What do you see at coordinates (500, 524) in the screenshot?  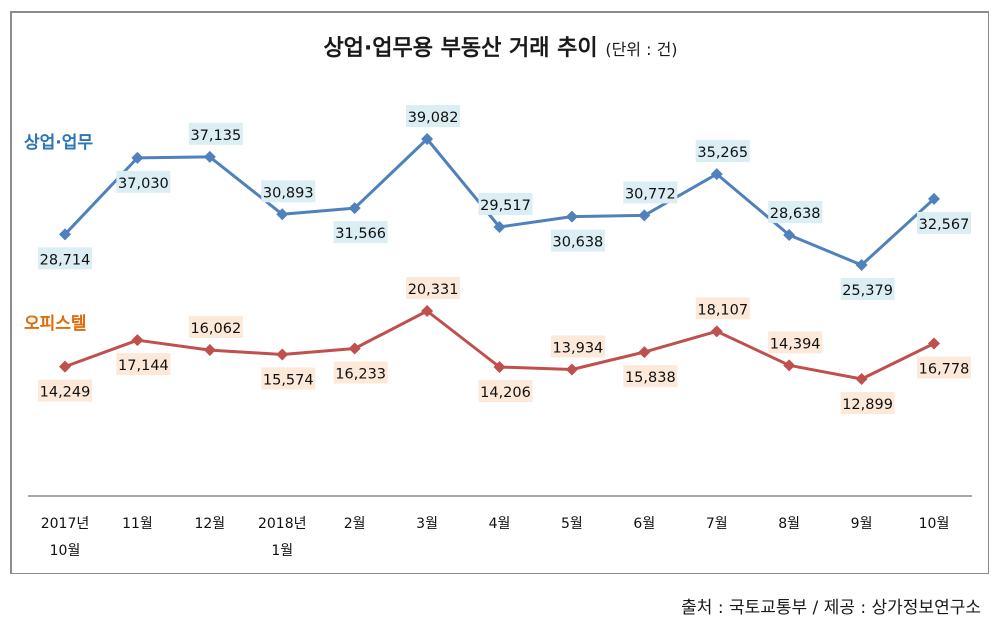 I see `x-tick-label: 4월` at bounding box center [500, 524].